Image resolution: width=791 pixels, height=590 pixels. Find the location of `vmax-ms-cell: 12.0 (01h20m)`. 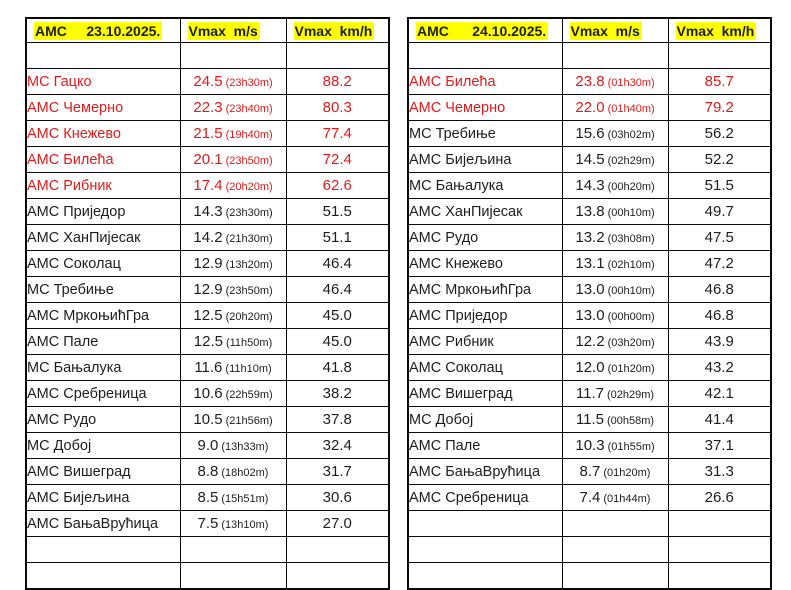

vmax-ms-cell: 12.0 (01h20m) is located at coordinates (615, 367).